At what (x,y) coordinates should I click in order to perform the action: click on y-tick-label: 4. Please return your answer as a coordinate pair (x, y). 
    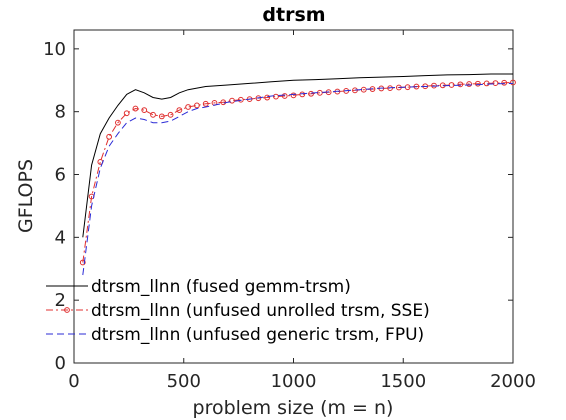
    Looking at the image, I should click on (60, 237).